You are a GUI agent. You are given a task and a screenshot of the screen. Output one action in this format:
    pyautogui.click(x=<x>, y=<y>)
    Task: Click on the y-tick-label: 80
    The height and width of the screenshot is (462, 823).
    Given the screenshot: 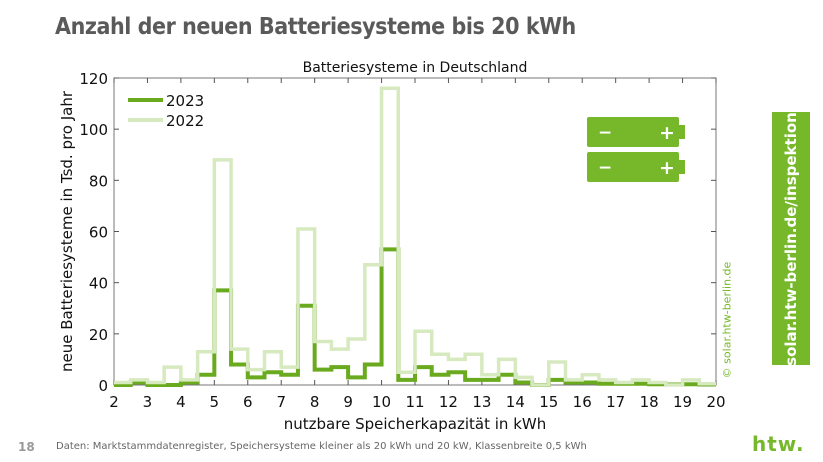 What is the action you would take?
    pyautogui.click(x=98, y=181)
    